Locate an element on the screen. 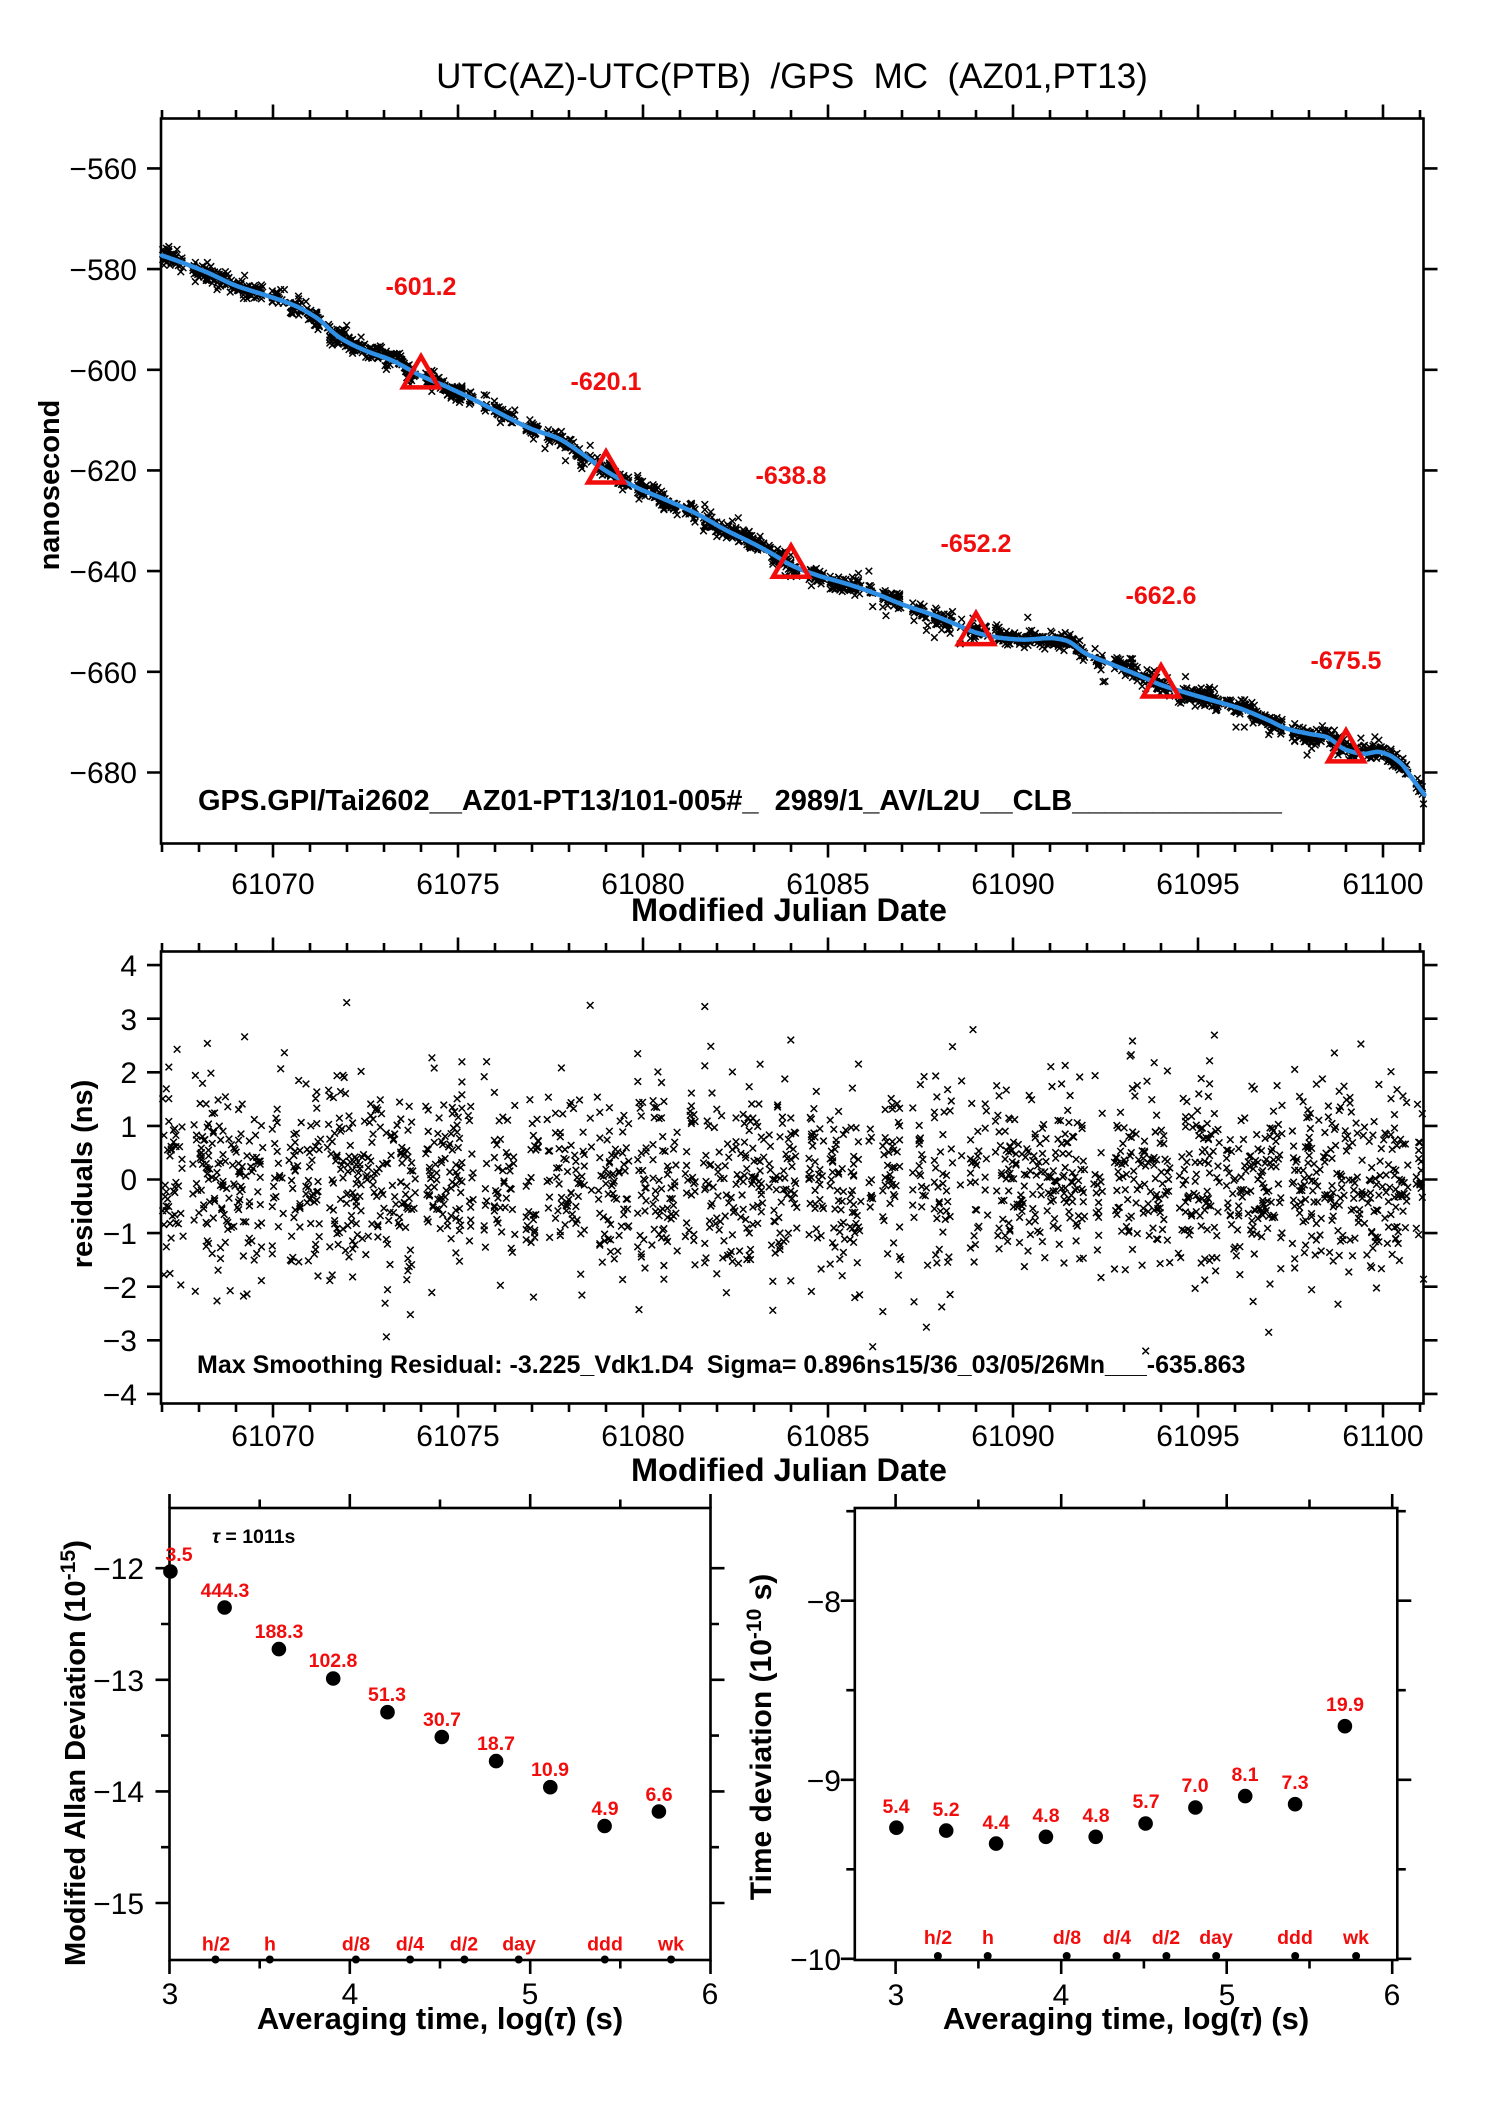 This screenshot has width=1488, height=2110. svg-text: -638.8 is located at coordinates (791, 476).